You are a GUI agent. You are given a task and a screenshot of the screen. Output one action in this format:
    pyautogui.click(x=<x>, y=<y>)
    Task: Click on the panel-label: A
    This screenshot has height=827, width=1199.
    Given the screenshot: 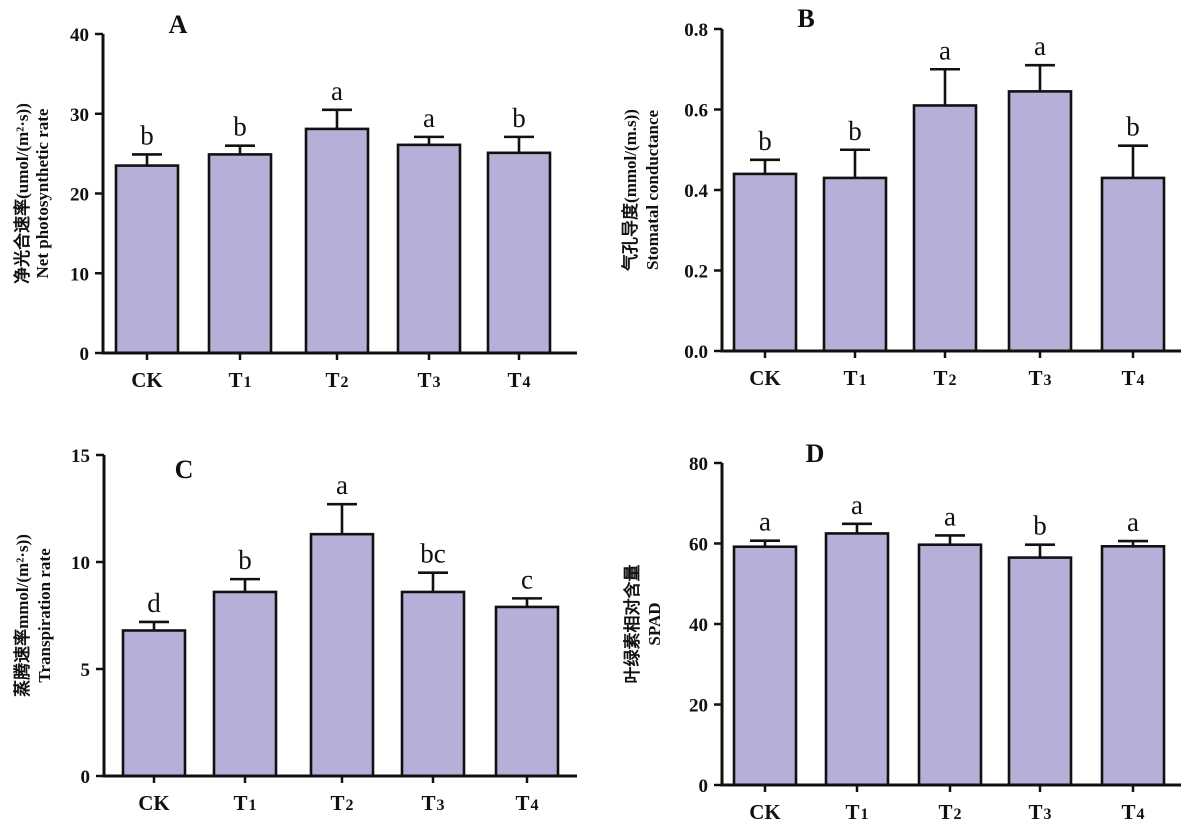 What is the action you would take?
    pyautogui.click(x=178, y=24)
    